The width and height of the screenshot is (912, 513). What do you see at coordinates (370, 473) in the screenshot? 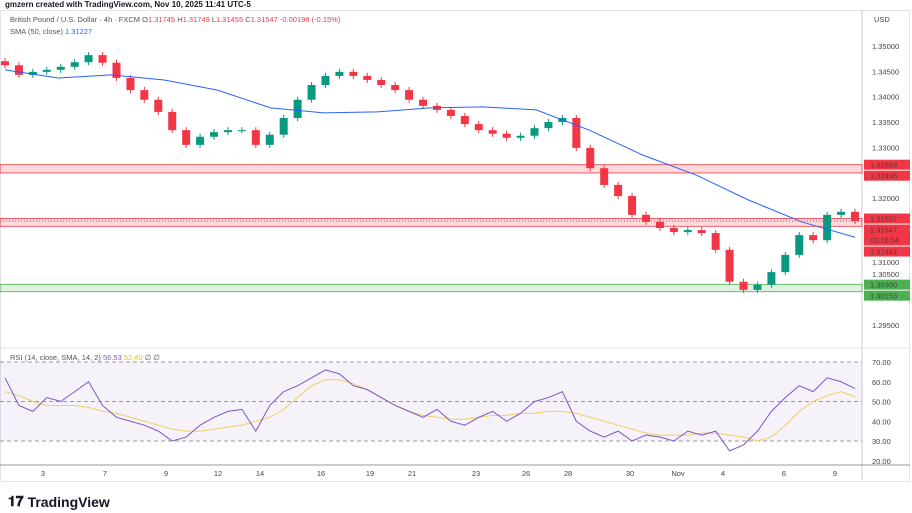
I see `time-tick: 19` at bounding box center [370, 473].